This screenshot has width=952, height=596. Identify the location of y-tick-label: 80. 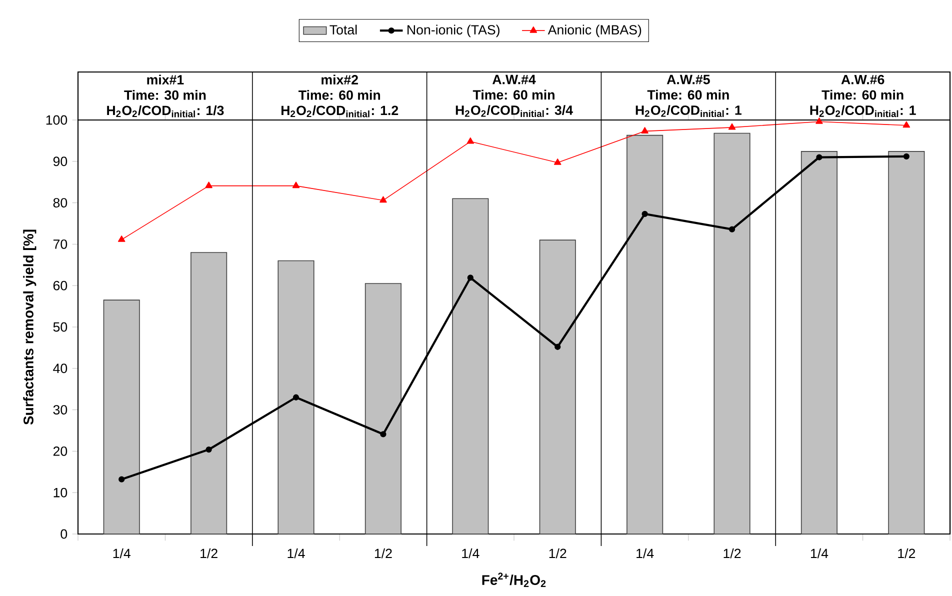
(60, 203).